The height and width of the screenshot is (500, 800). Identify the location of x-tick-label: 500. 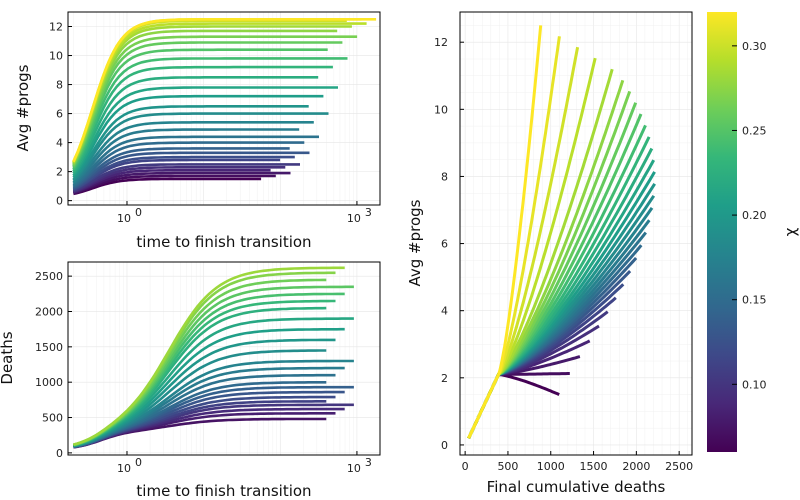
(507, 466).